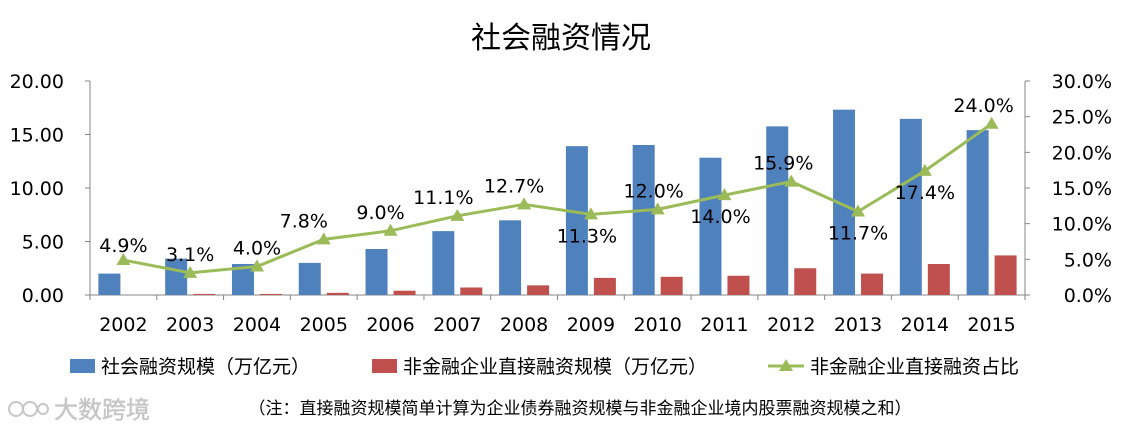  I want to click on ratio-data-label: 24.0%, so click(983, 106).